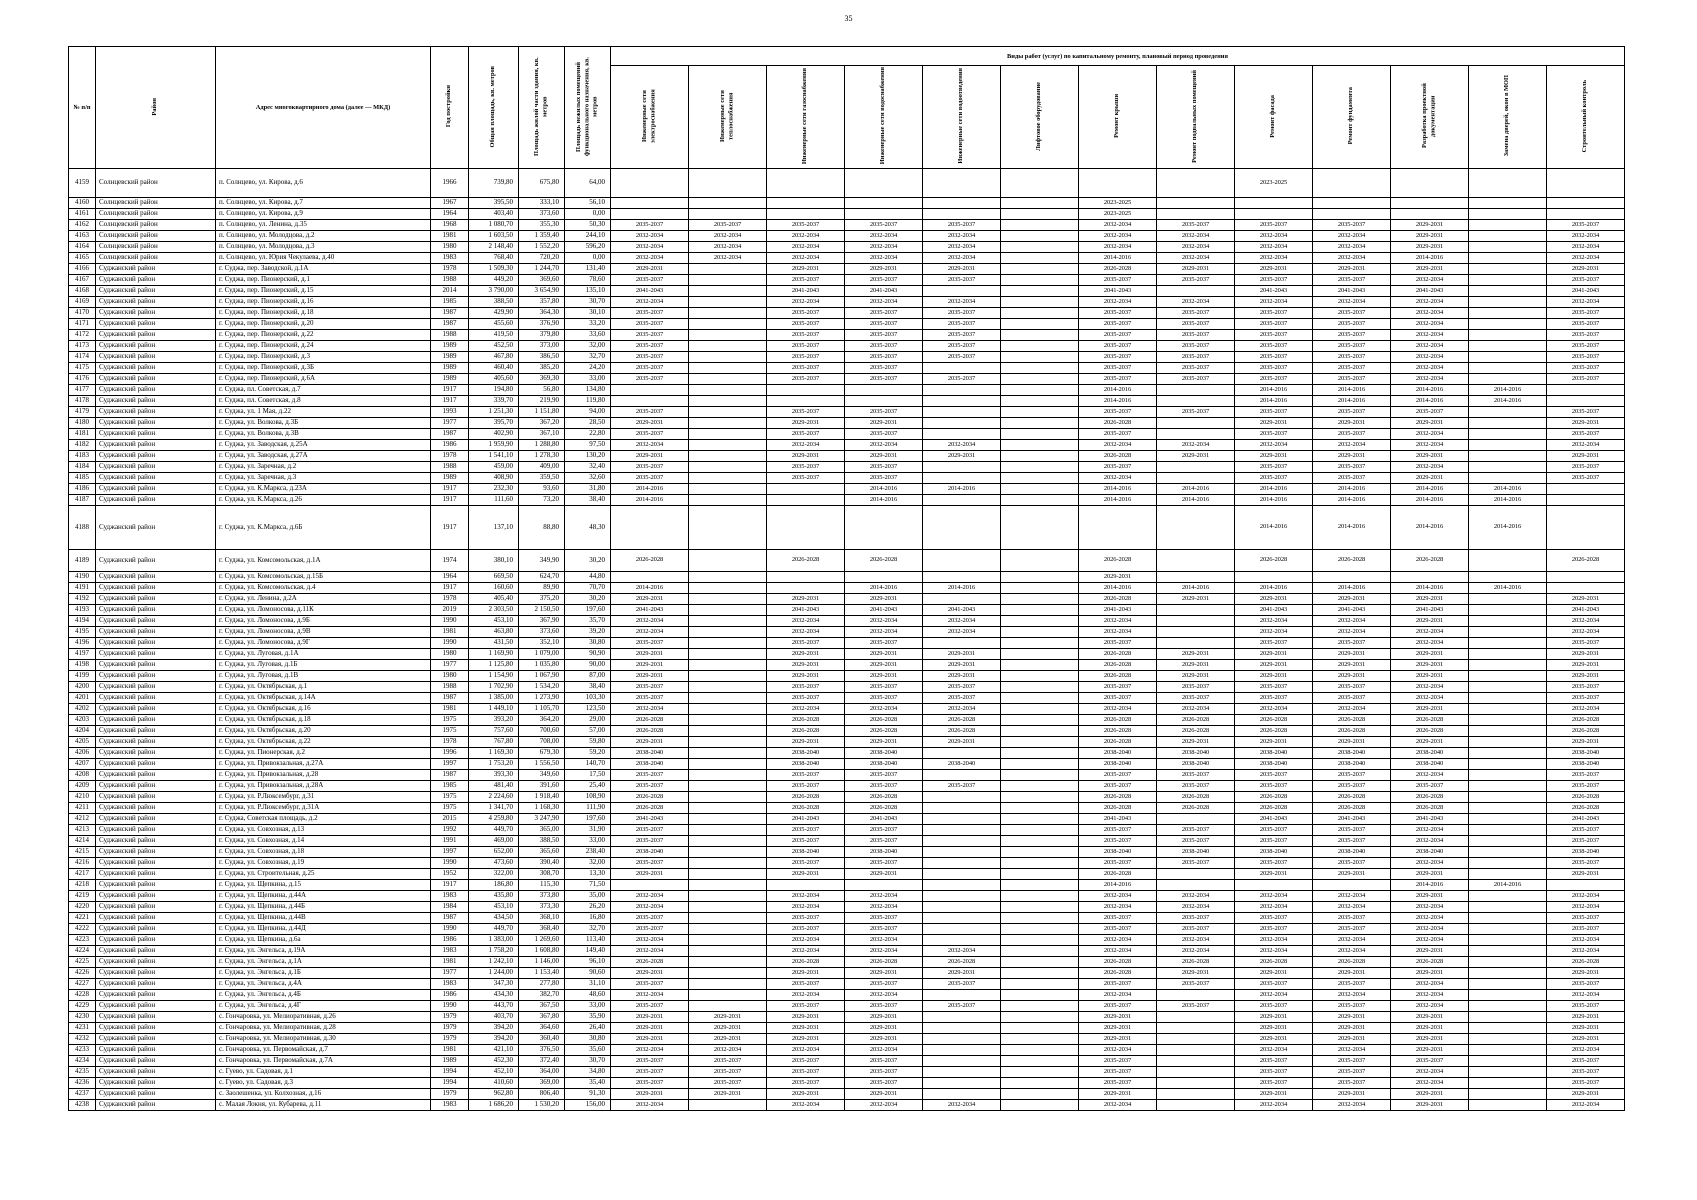  I want to click on work-period-cell: 2038-2040, so click(1429, 852).